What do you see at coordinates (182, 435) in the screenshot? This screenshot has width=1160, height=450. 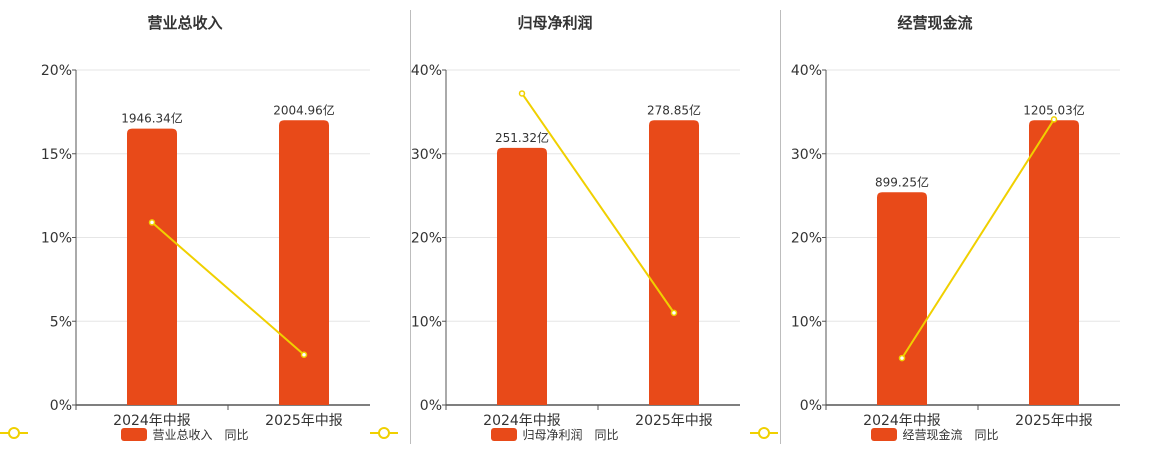 I see `legend-bar-label: 营业总收入` at bounding box center [182, 435].